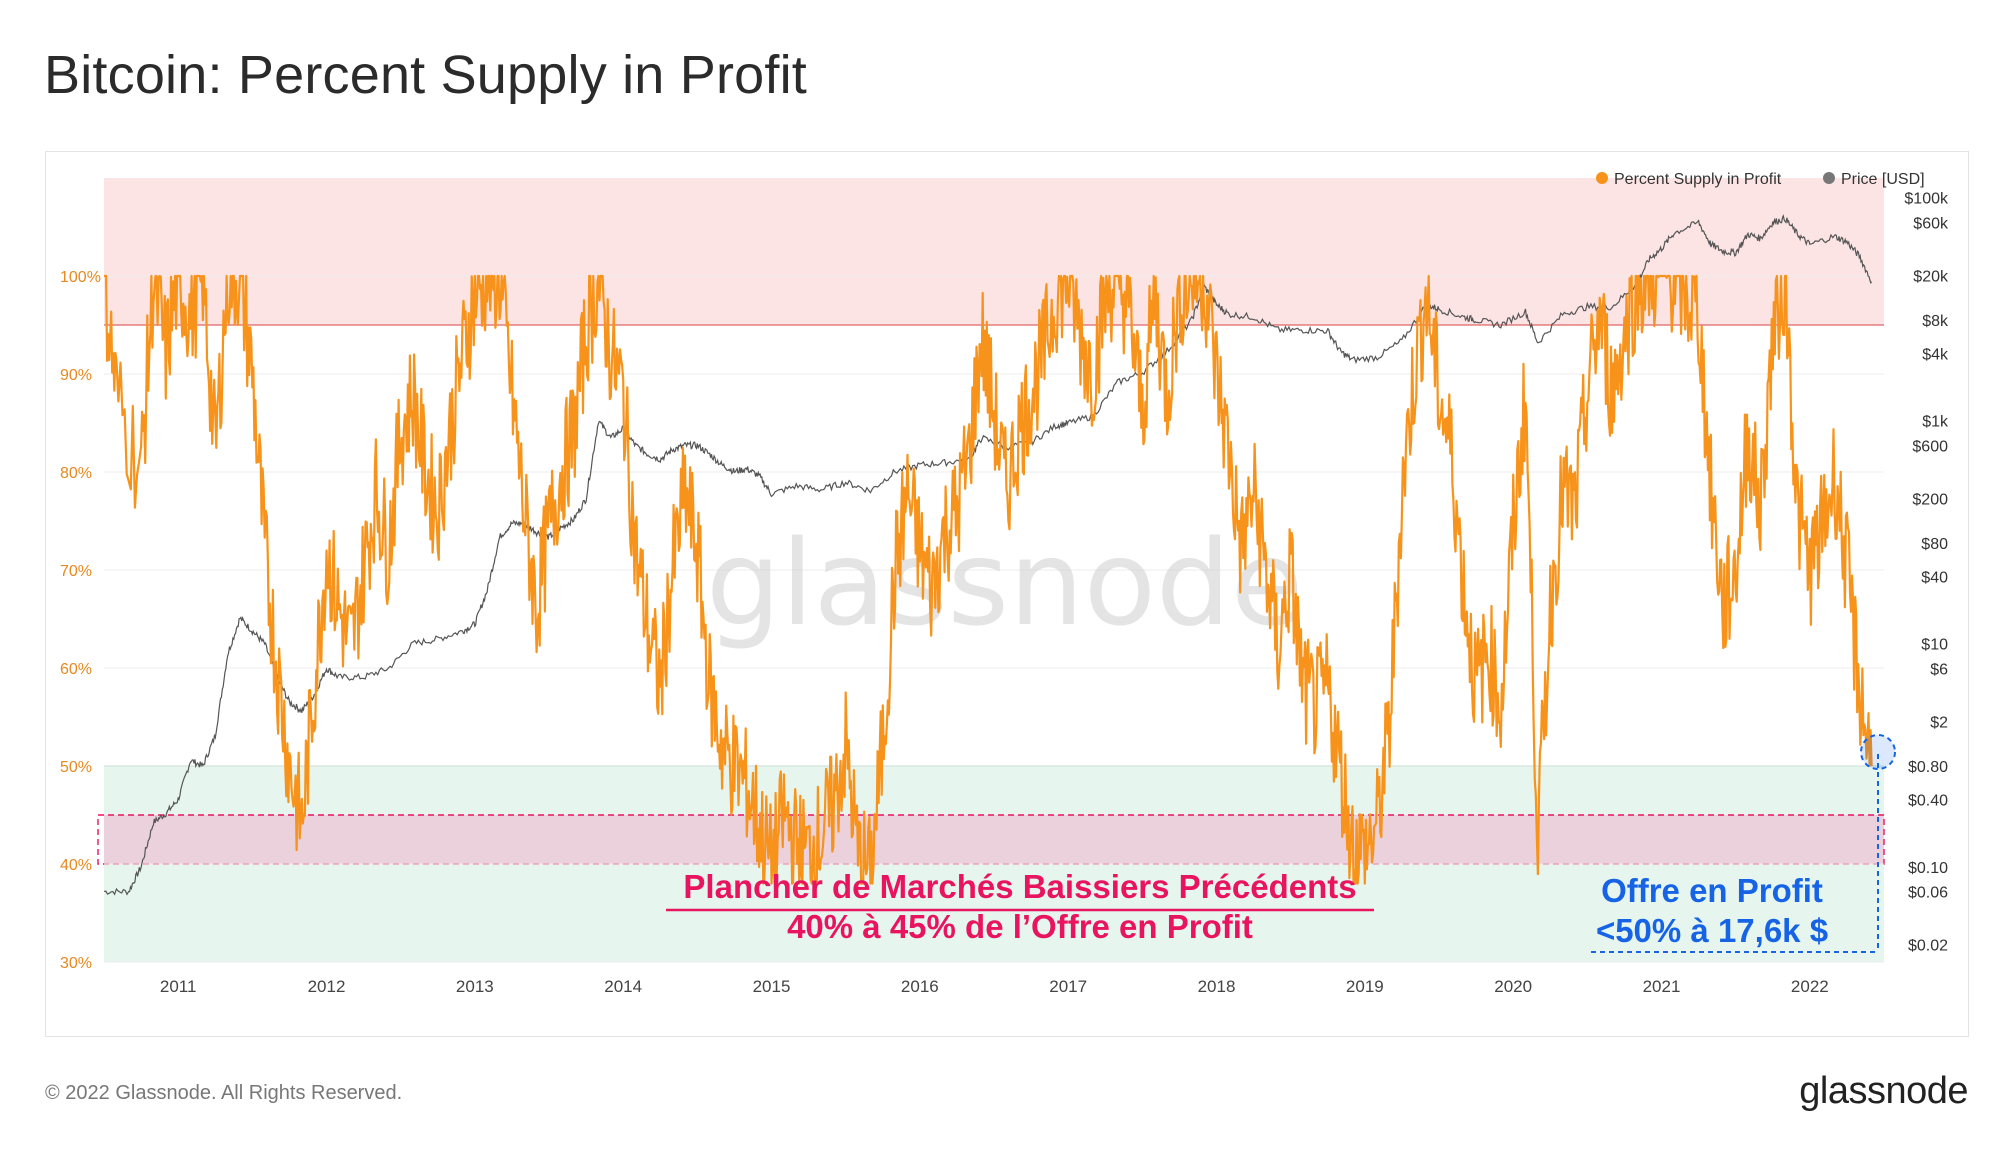  Describe the element at coordinates (1931, 277) in the screenshot. I see `right-tick-label: $20k` at that location.